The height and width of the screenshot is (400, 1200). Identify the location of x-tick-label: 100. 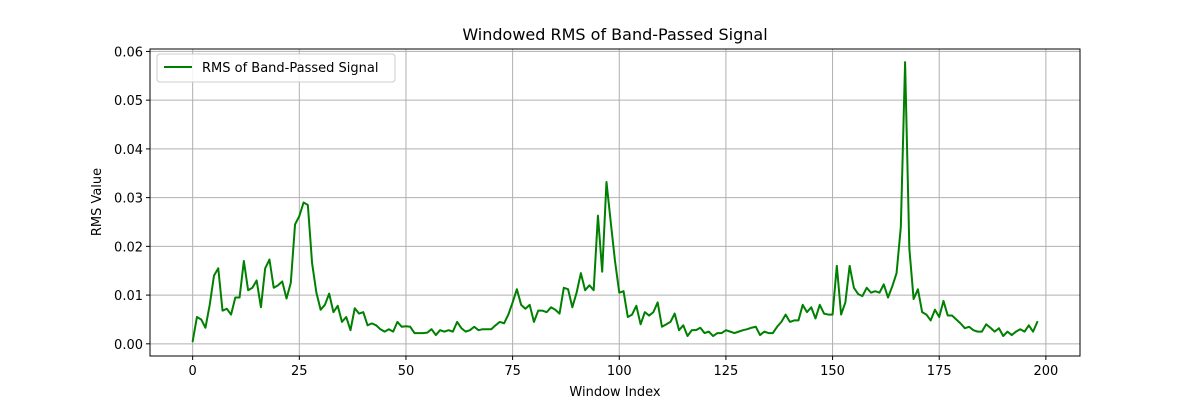
(619, 371).